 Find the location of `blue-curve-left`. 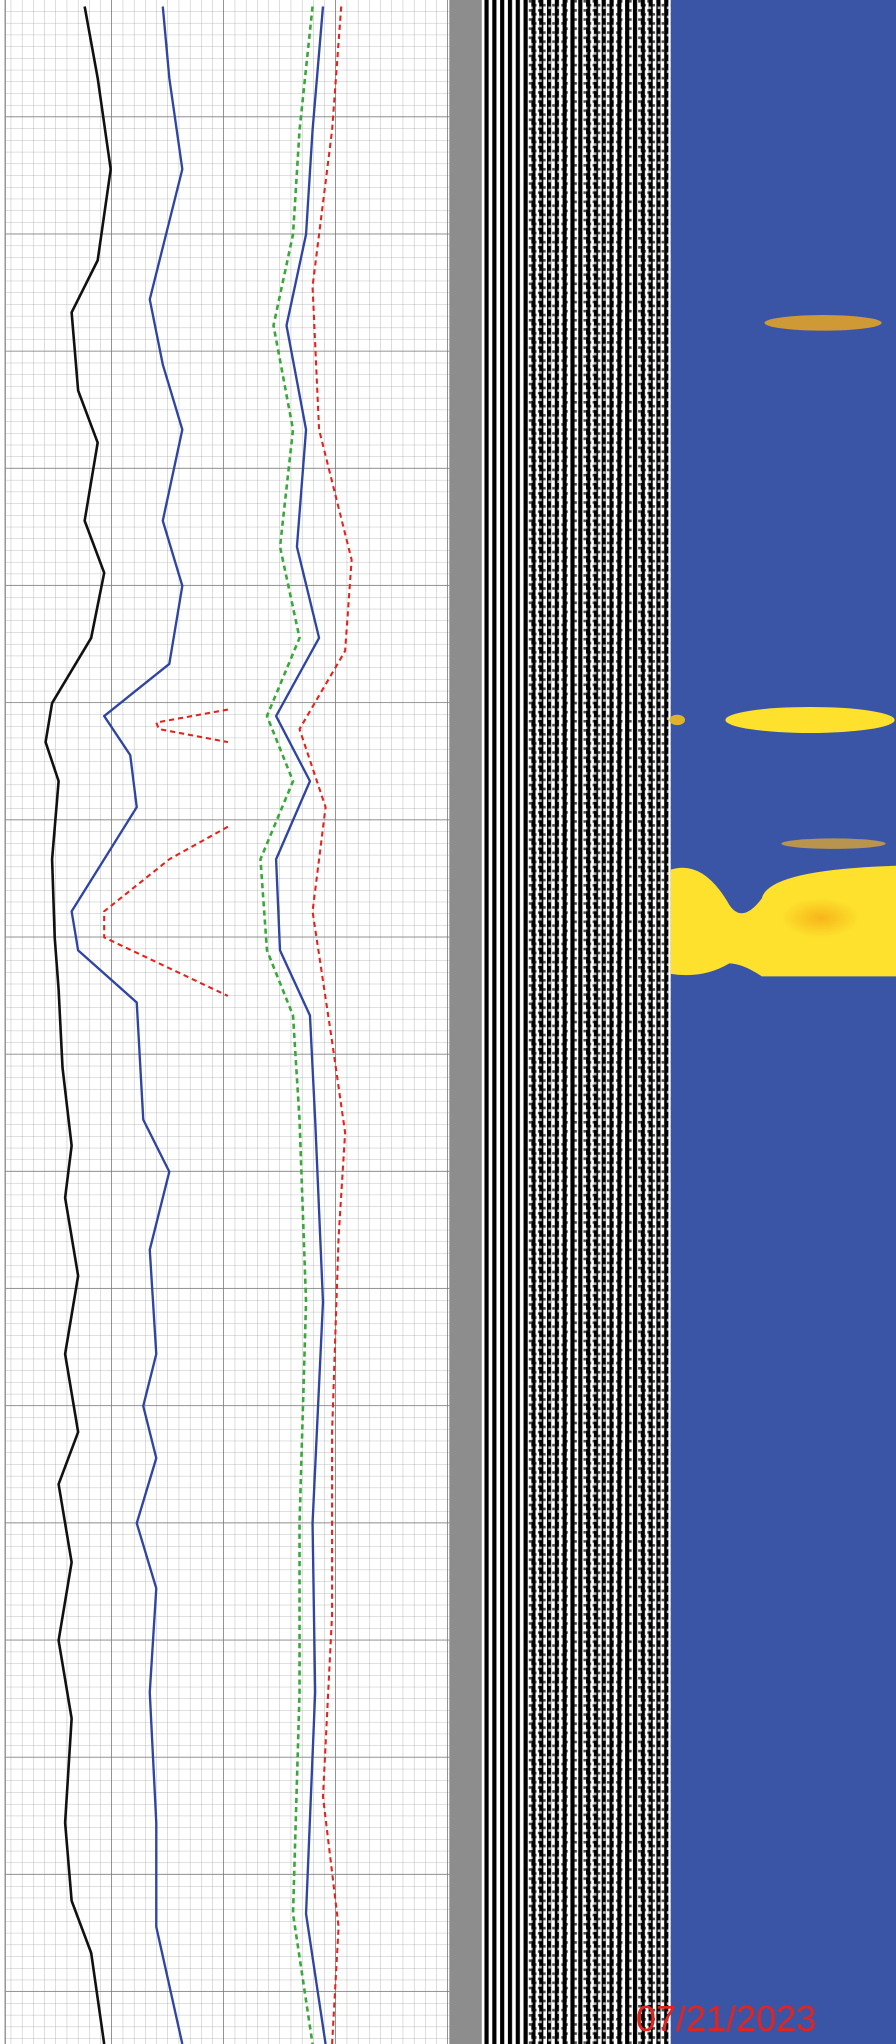

blue-curve-left is located at coordinates (127, 1025).